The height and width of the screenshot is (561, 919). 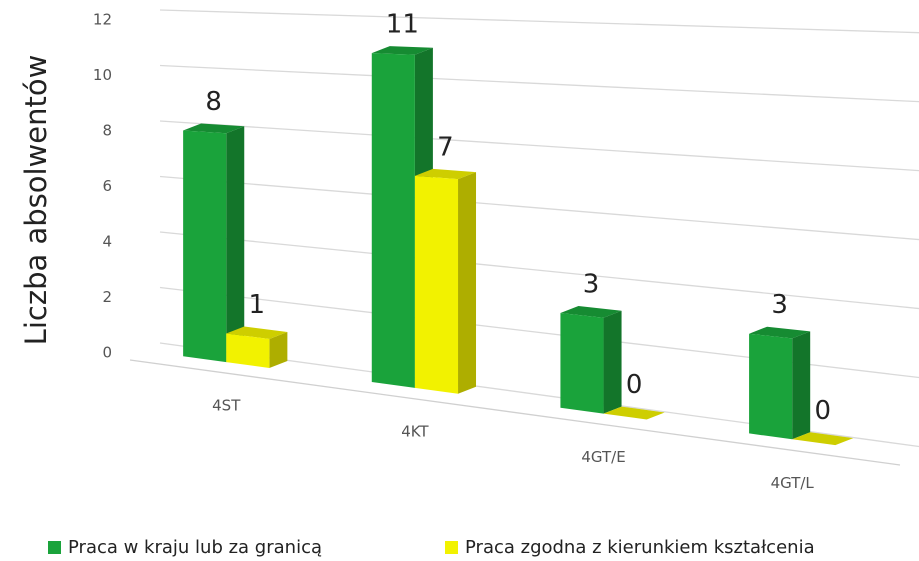 What do you see at coordinates (415, 431) in the screenshot?
I see `x-tick-label: 4KT` at bounding box center [415, 431].